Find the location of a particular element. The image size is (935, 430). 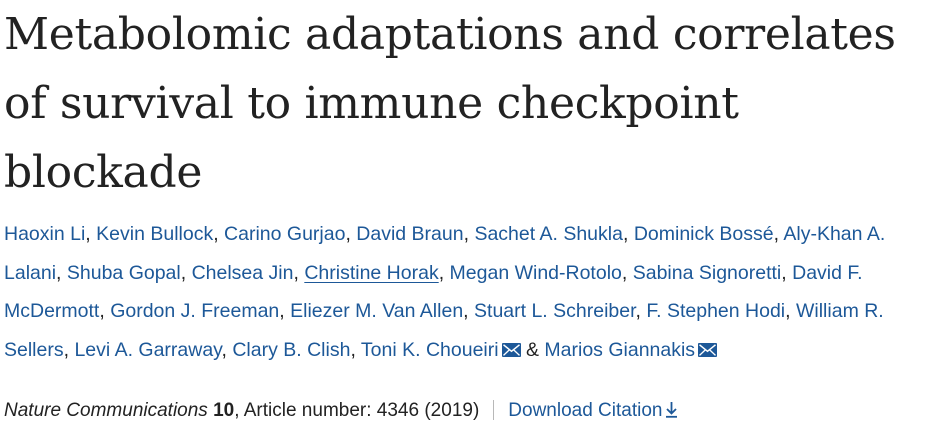

download-citation-link: Download Citation is located at coordinates (593, 410).